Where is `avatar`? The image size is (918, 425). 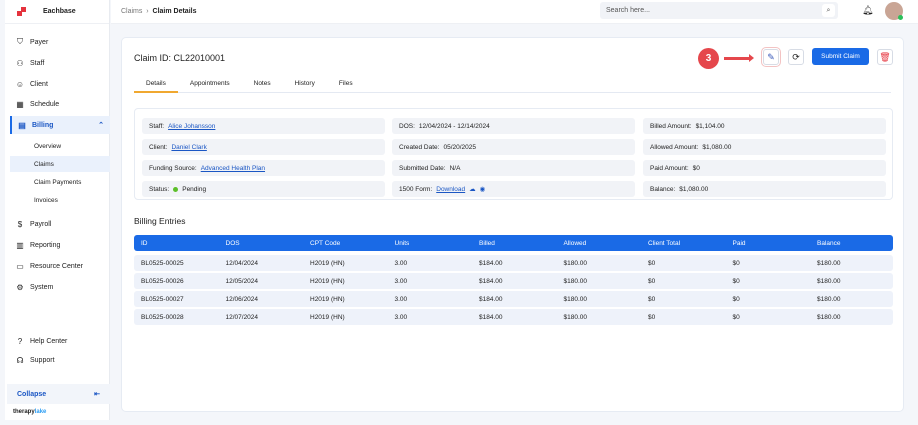
avatar is located at coordinates (894, 11).